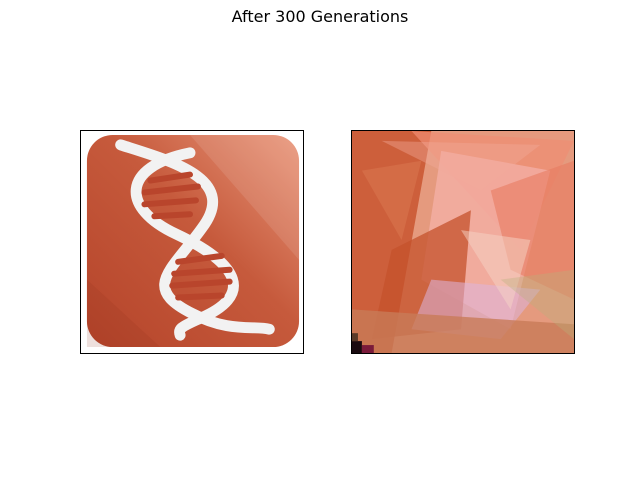 The height and width of the screenshot is (480, 640). I want to click on helix-rungs, so click(187, 236).